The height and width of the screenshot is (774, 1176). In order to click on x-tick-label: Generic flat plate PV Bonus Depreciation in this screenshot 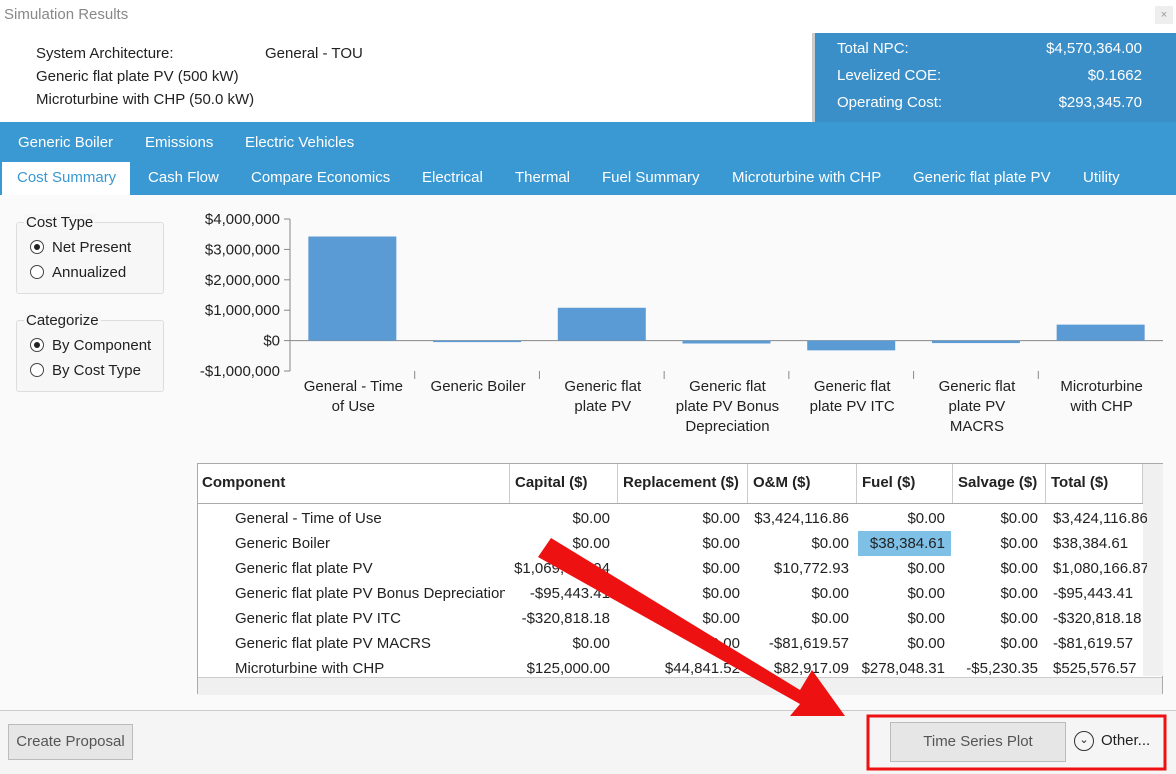, I will do `click(727, 407)`.